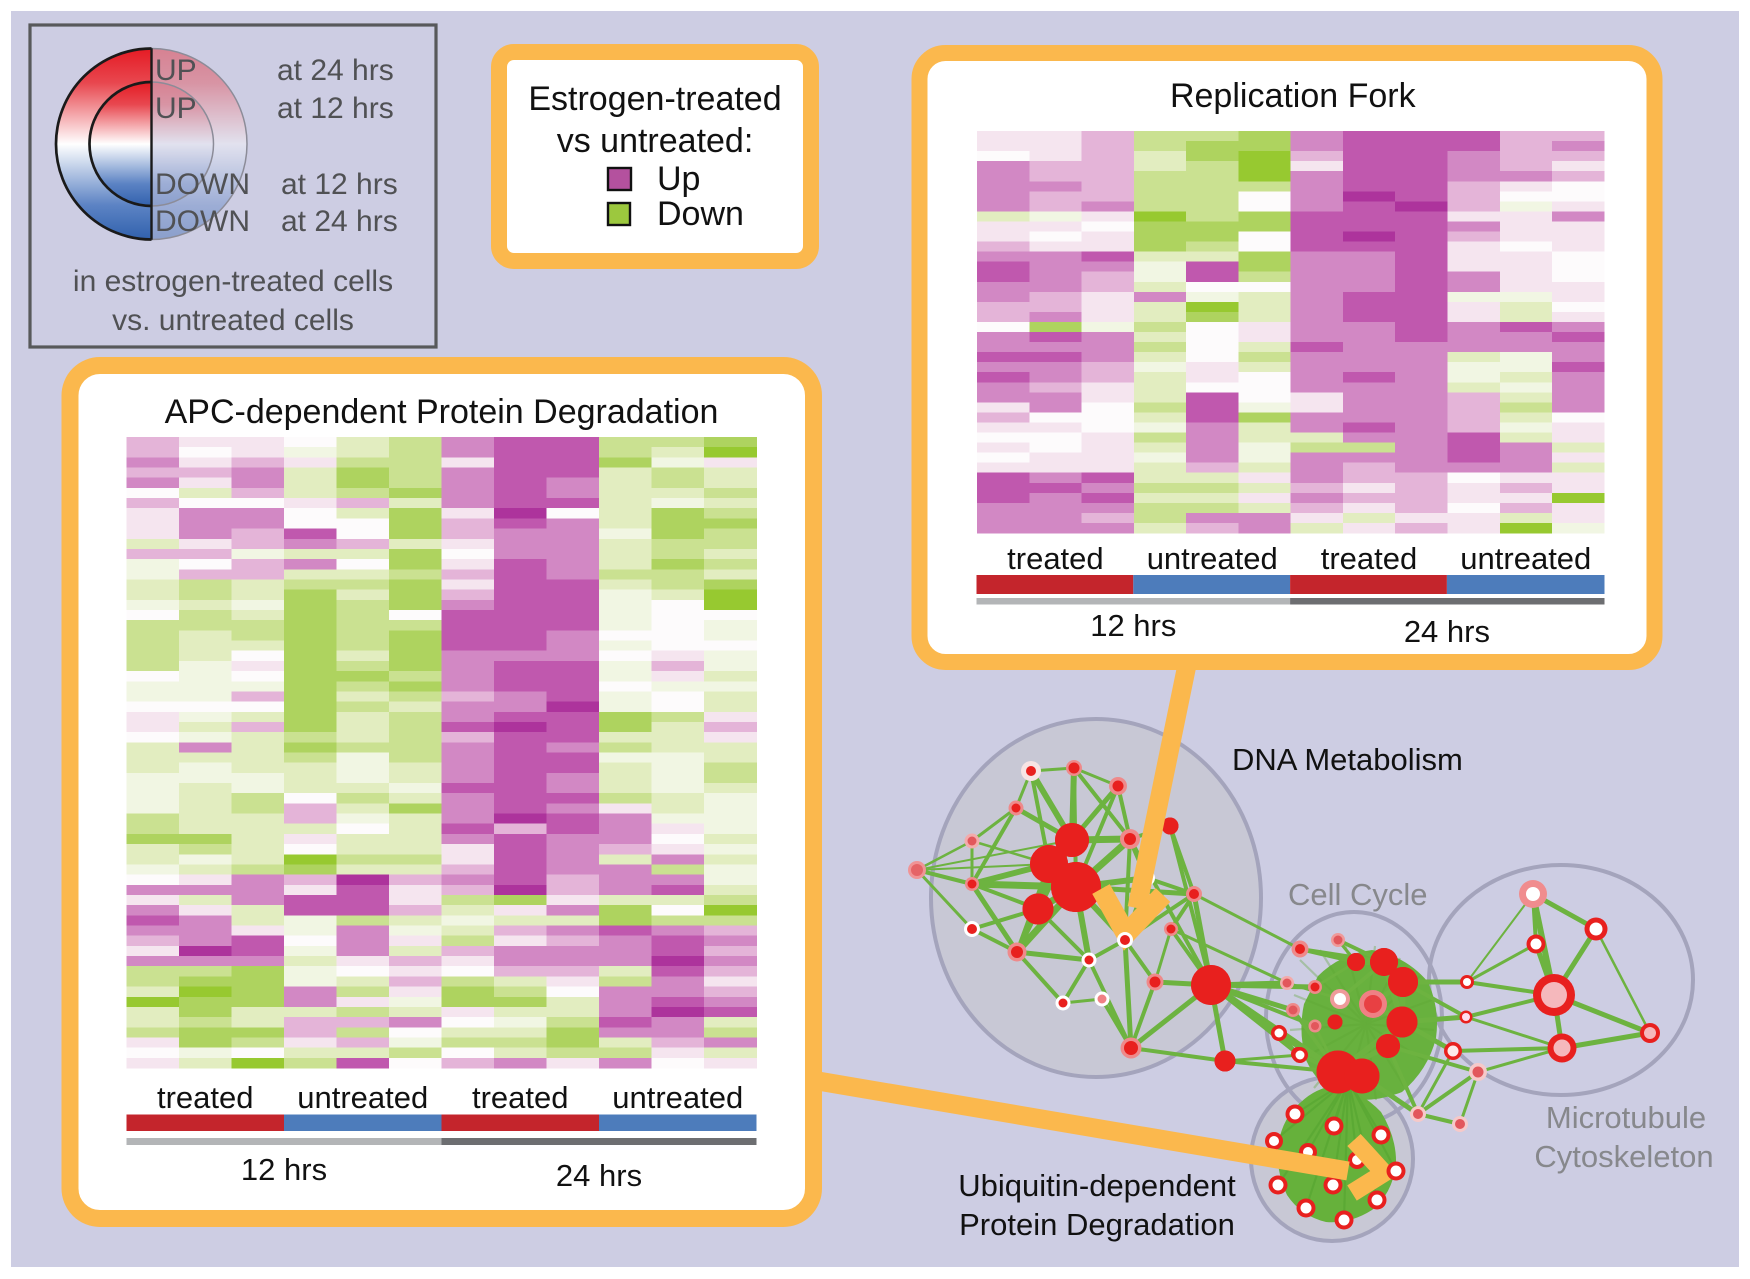 The image size is (1750, 1279). What do you see at coordinates (700, 214) in the screenshot?
I see `svg-text: Down` at bounding box center [700, 214].